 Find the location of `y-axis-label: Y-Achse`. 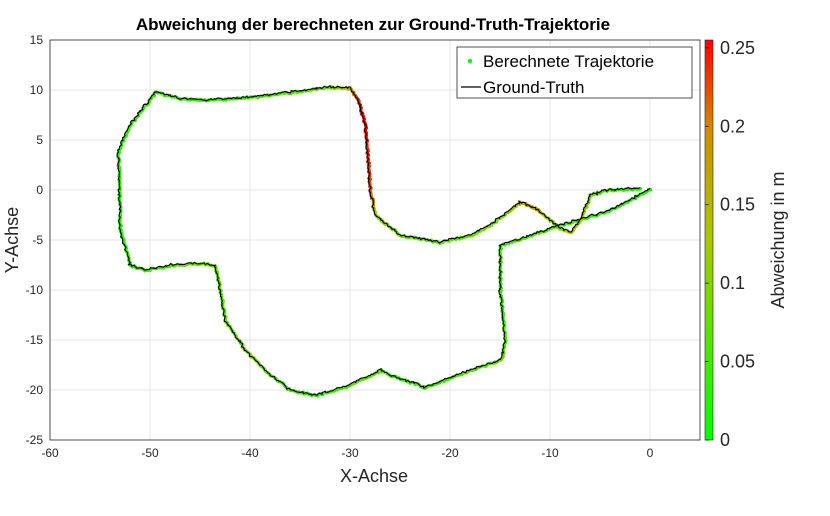

y-axis-label: Y-Achse is located at coordinates (12, 240).